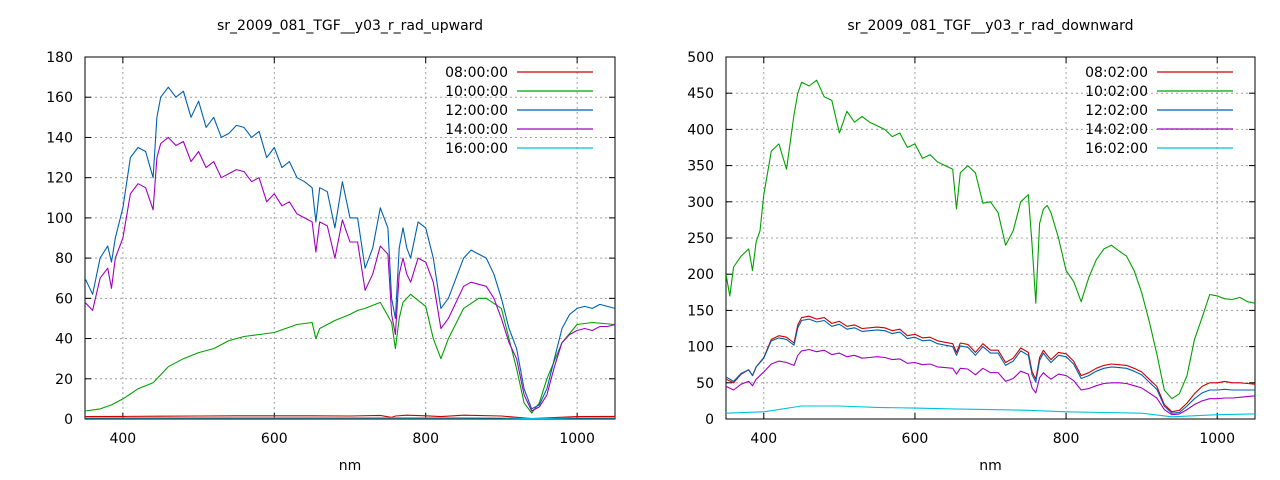  Describe the element at coordinates (700, 275) in the screenshot. I see `y-tick-label: 200` at that location.